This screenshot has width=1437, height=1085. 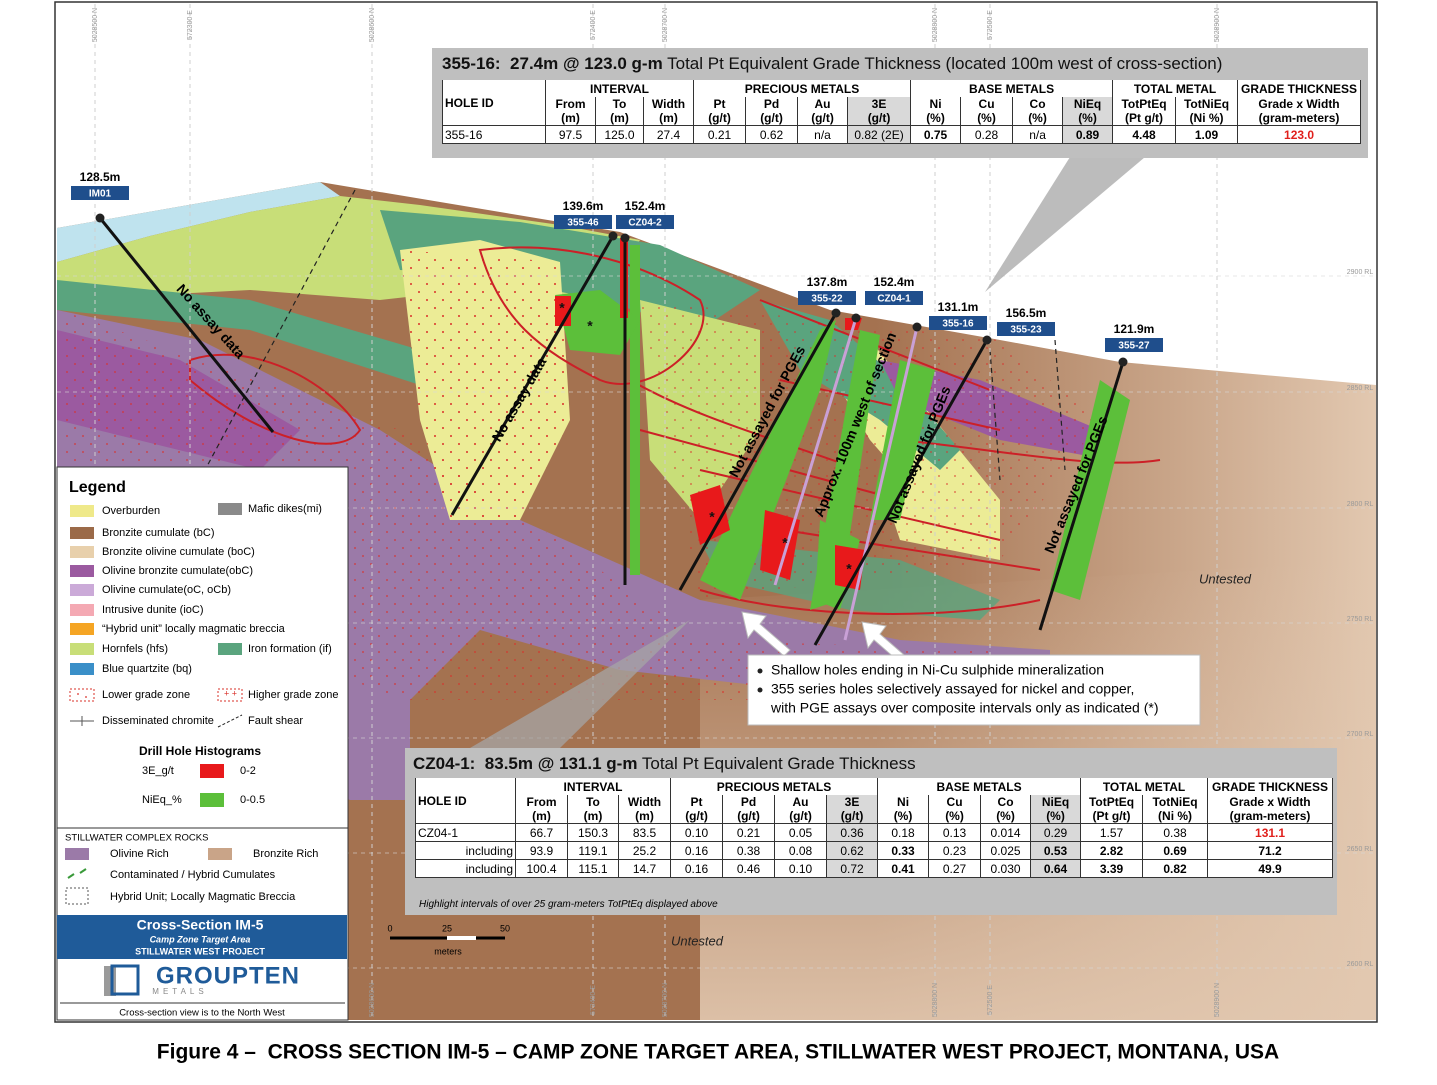 What do you see at coordinates (372, 25) in the screenshot?
I see `grid-label: 5028600 N` at bounding box center [372, 25].